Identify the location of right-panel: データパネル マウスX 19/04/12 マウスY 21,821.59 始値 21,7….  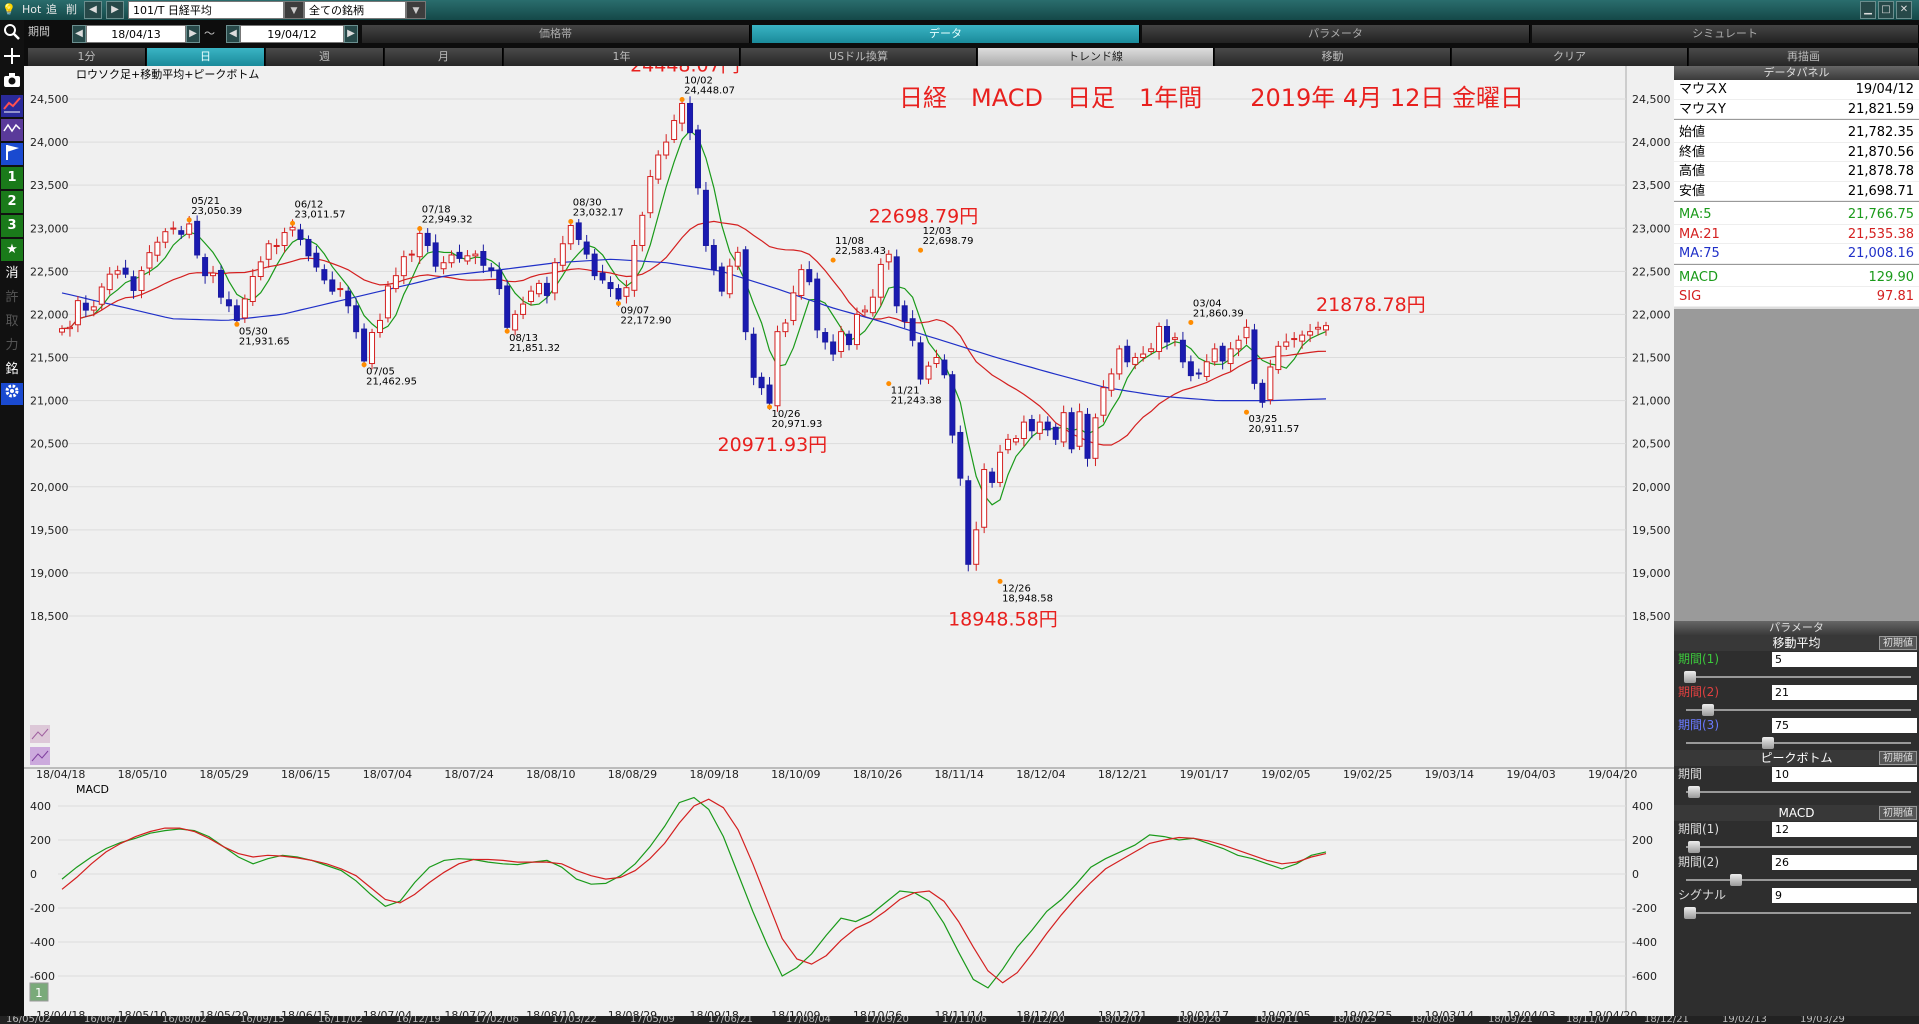
(1796, 543).